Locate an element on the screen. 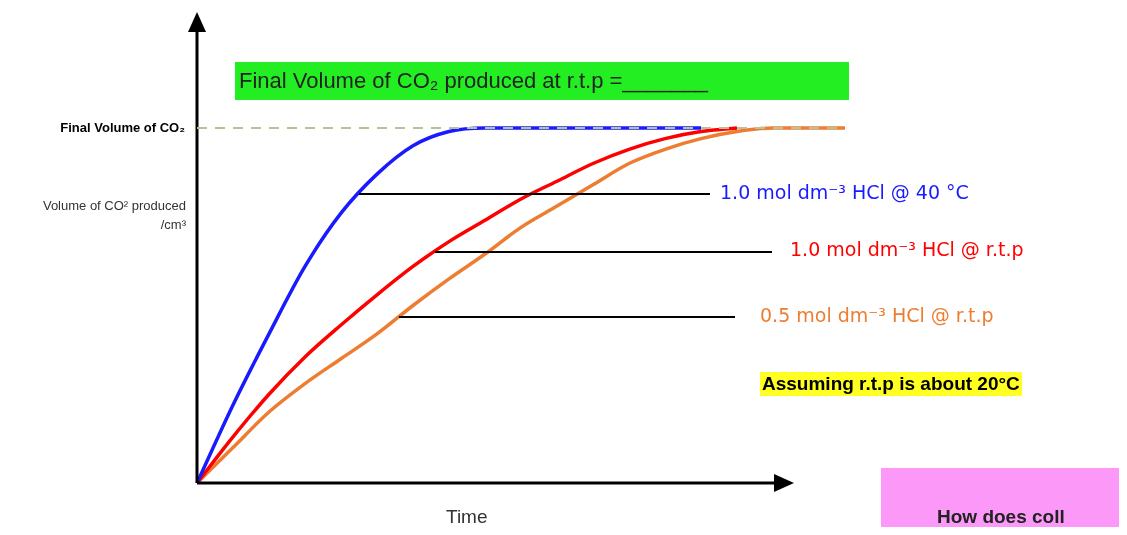 This screenshot has height=535, width=1127. annotation: Assuming r.t.p is about 20°C is located at coordinates (891, 384).